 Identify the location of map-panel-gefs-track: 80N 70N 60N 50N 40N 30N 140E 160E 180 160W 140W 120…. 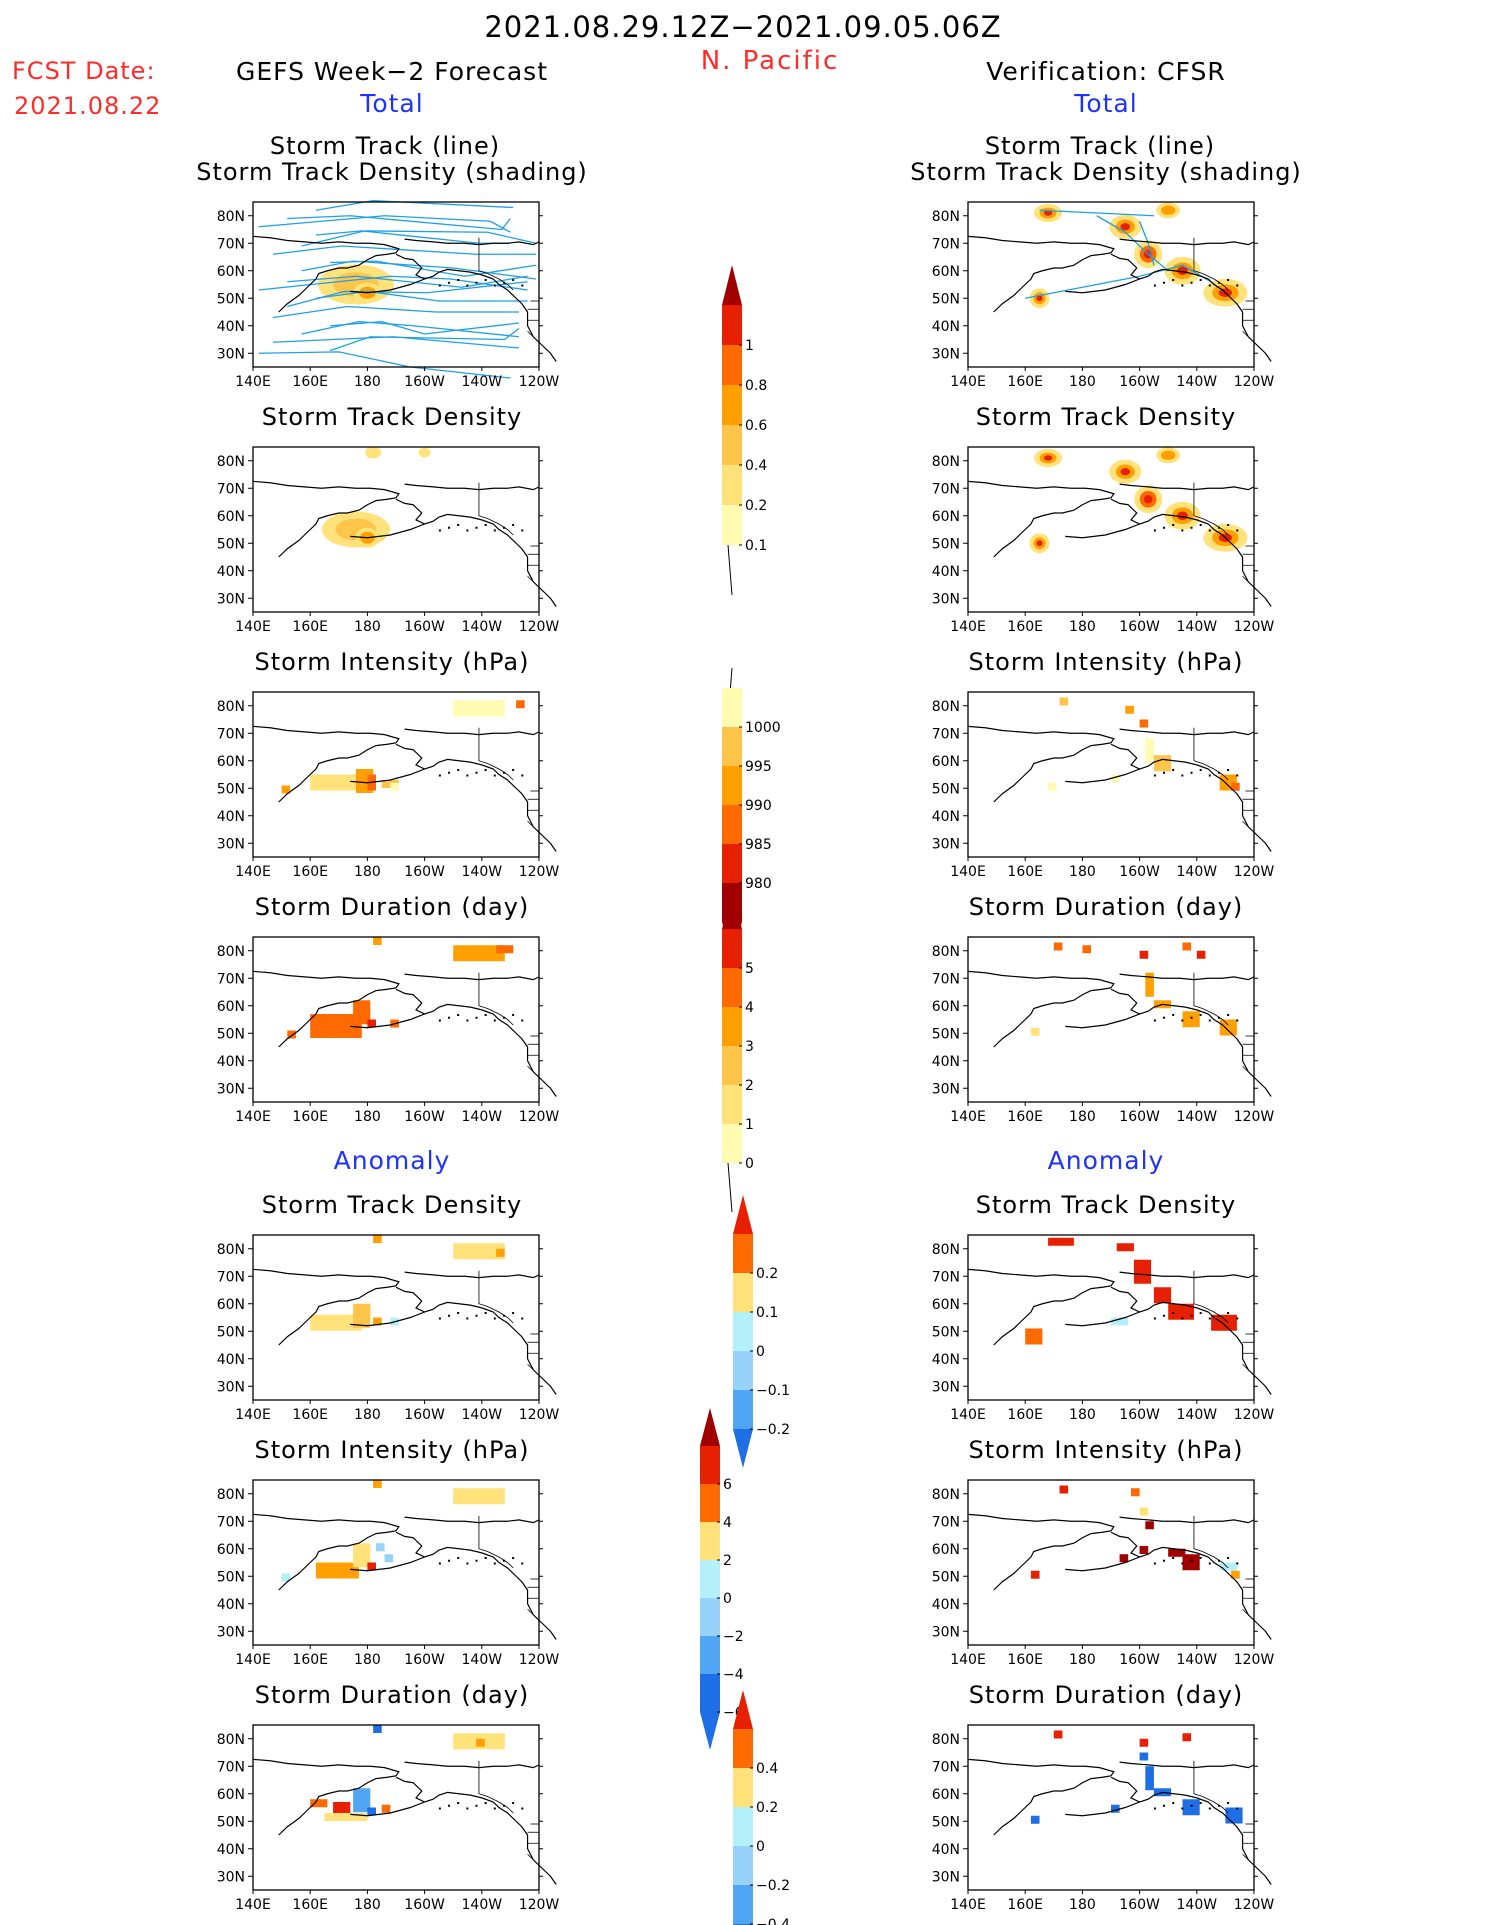
(388, 294).